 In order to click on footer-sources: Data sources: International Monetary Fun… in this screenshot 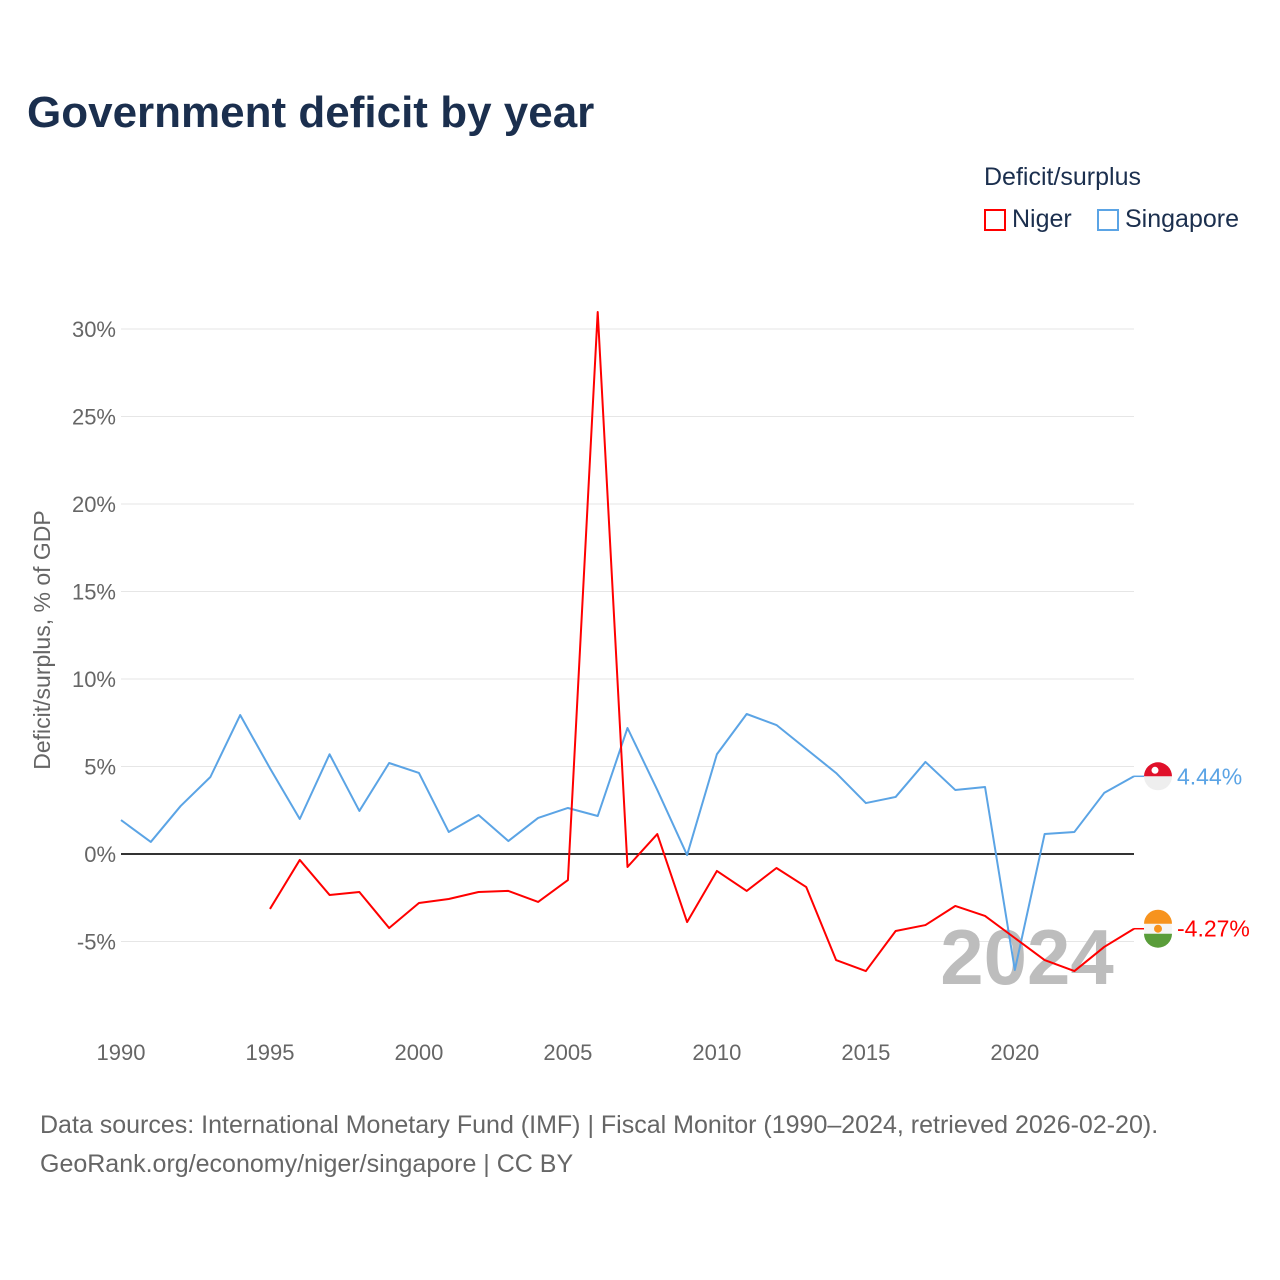, I will do `click(599, 1125)`.